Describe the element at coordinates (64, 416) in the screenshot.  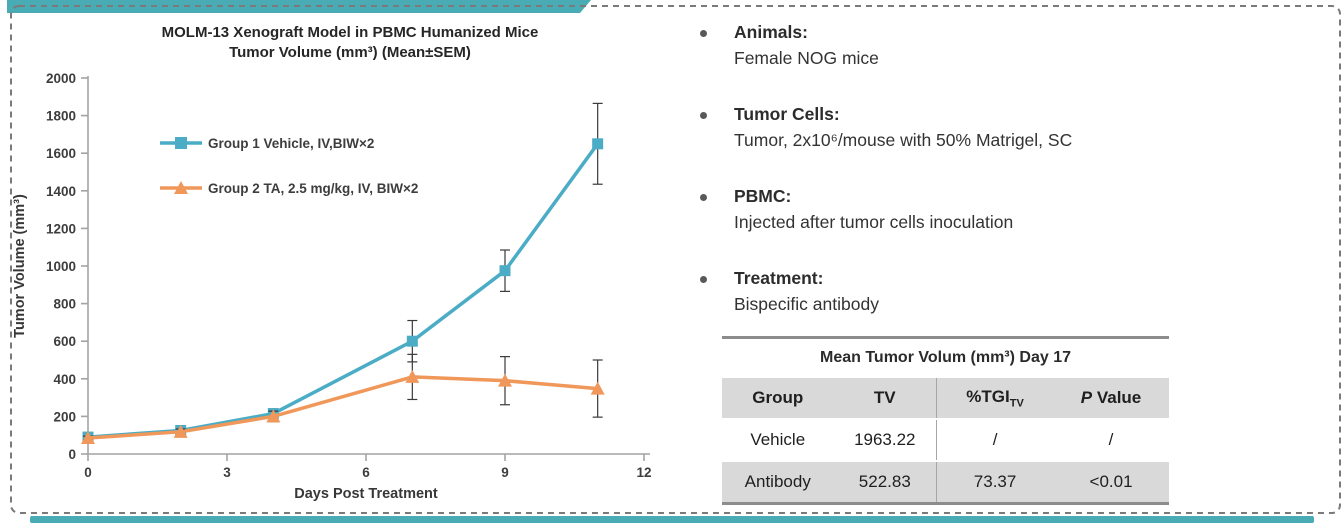
I see `y-tick-label: 200` at that location.